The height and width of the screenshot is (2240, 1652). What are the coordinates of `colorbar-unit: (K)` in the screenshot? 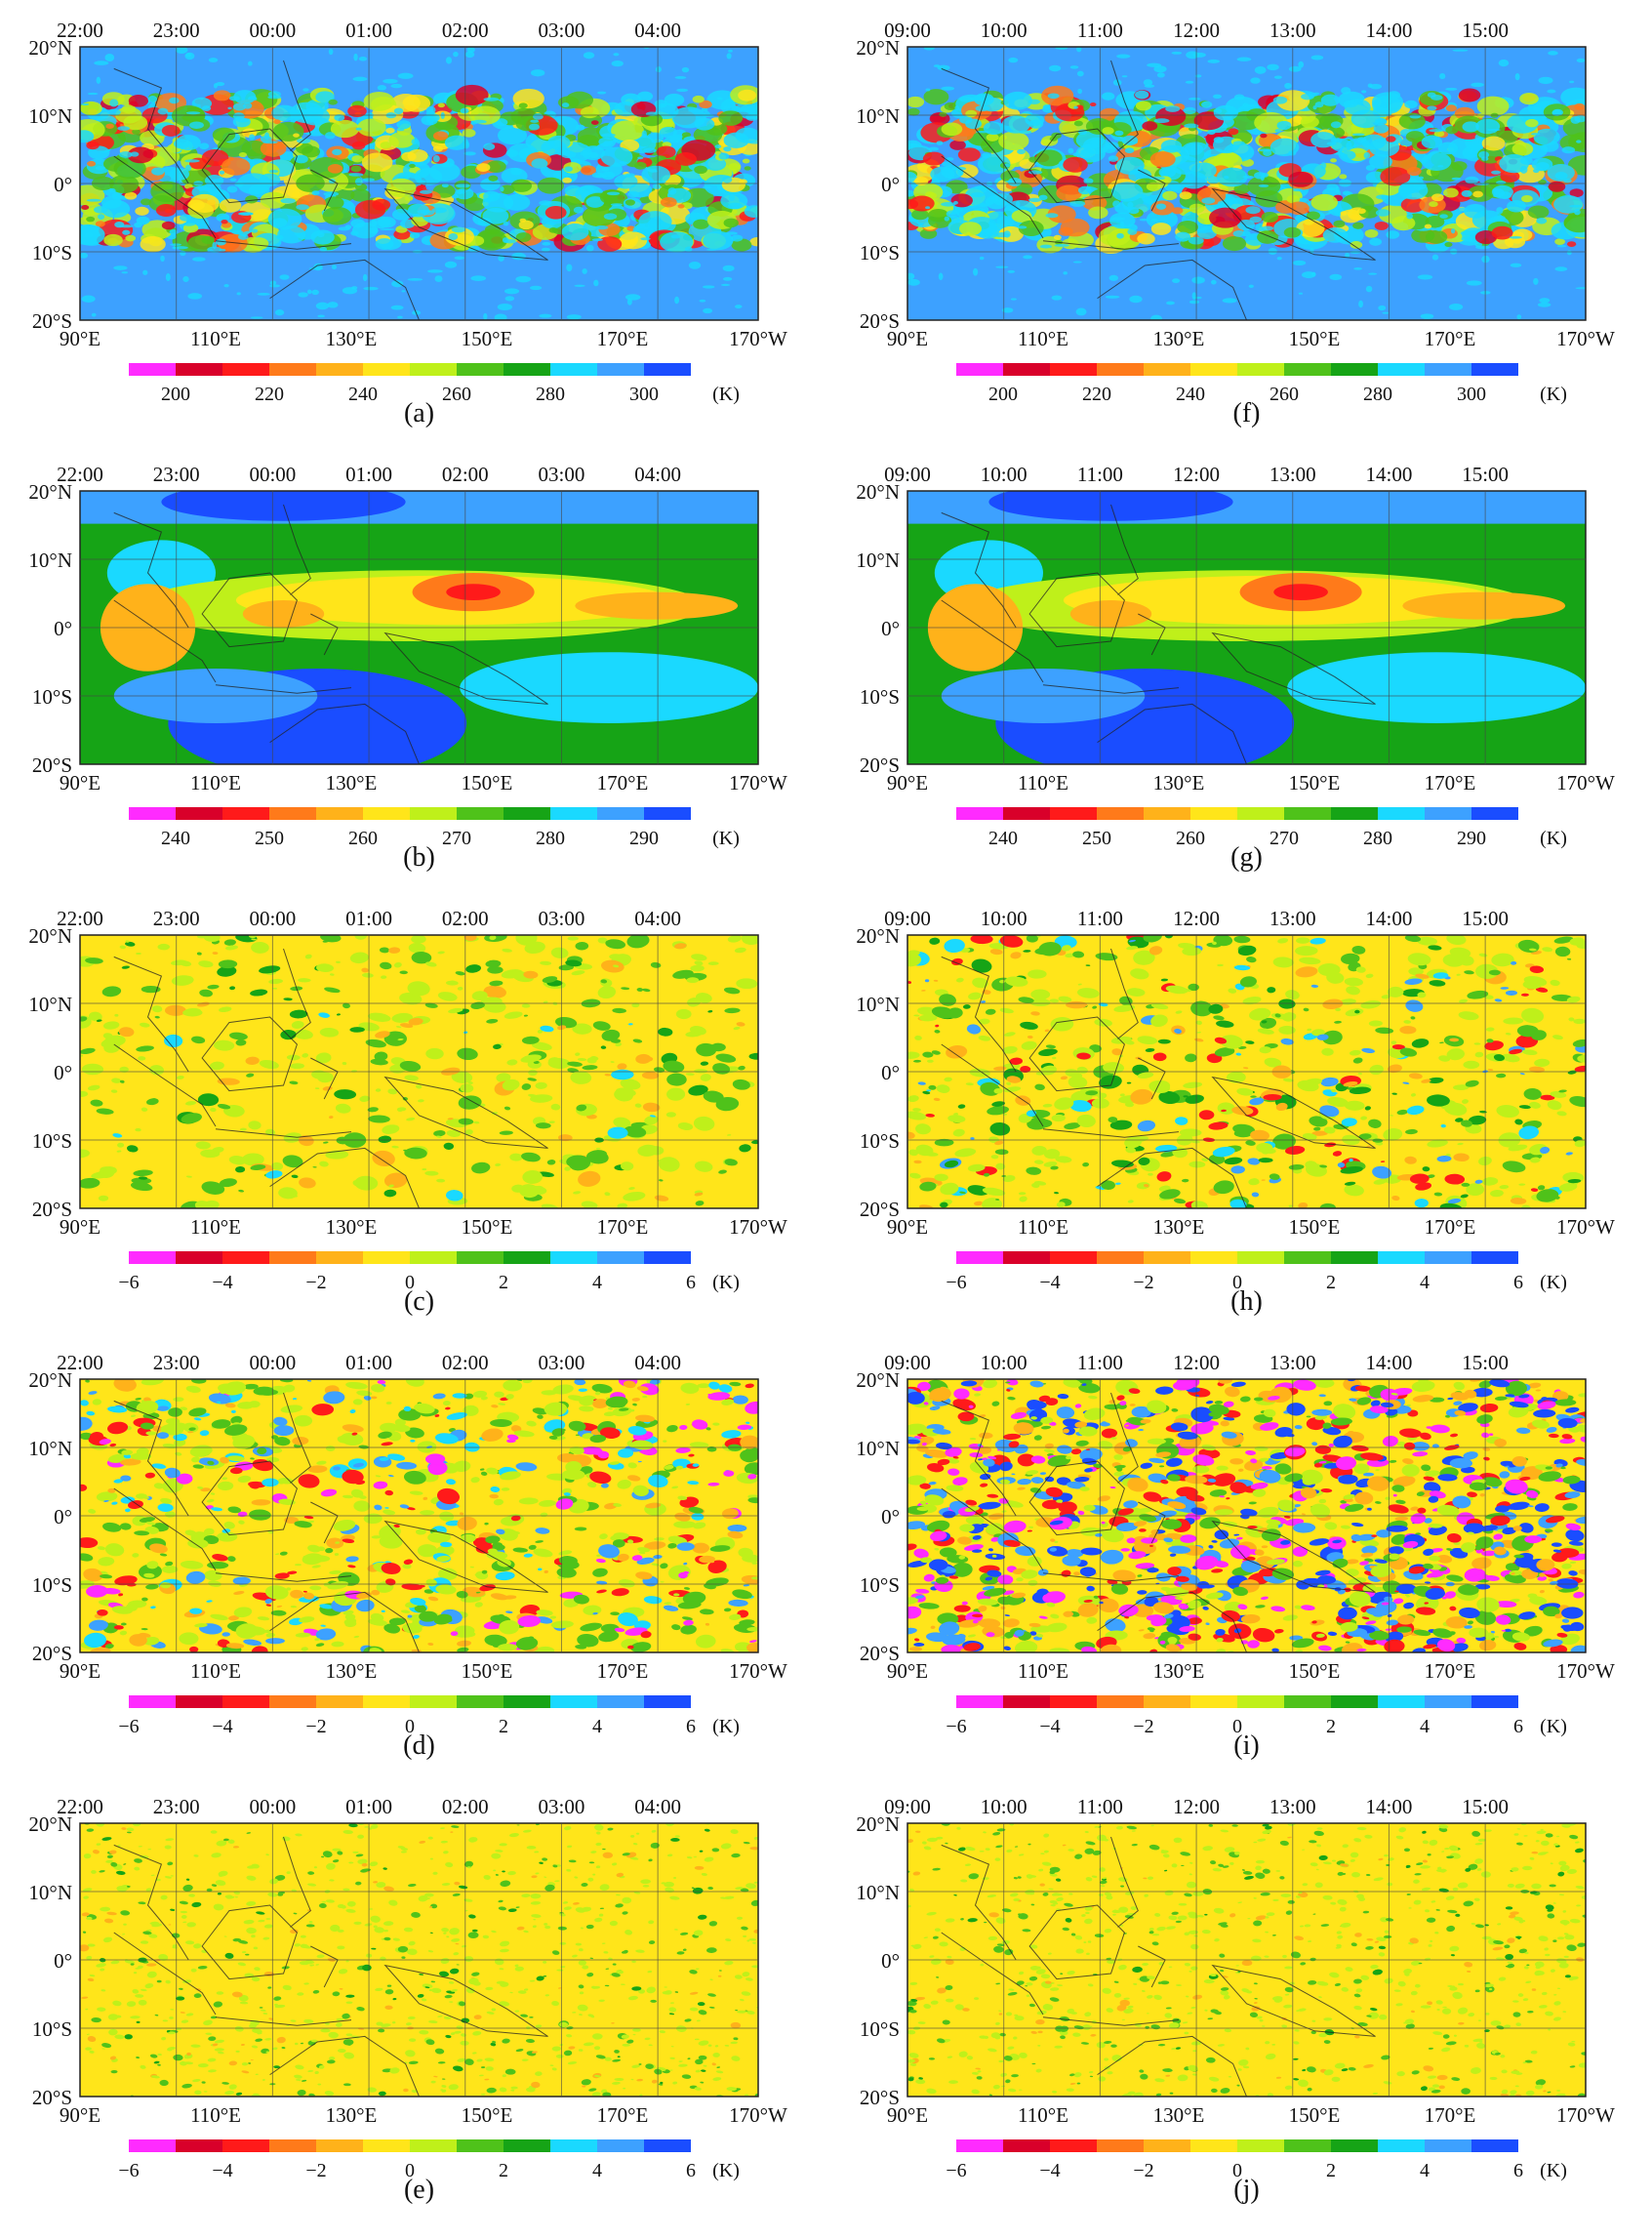 It's located at (726, 2170).